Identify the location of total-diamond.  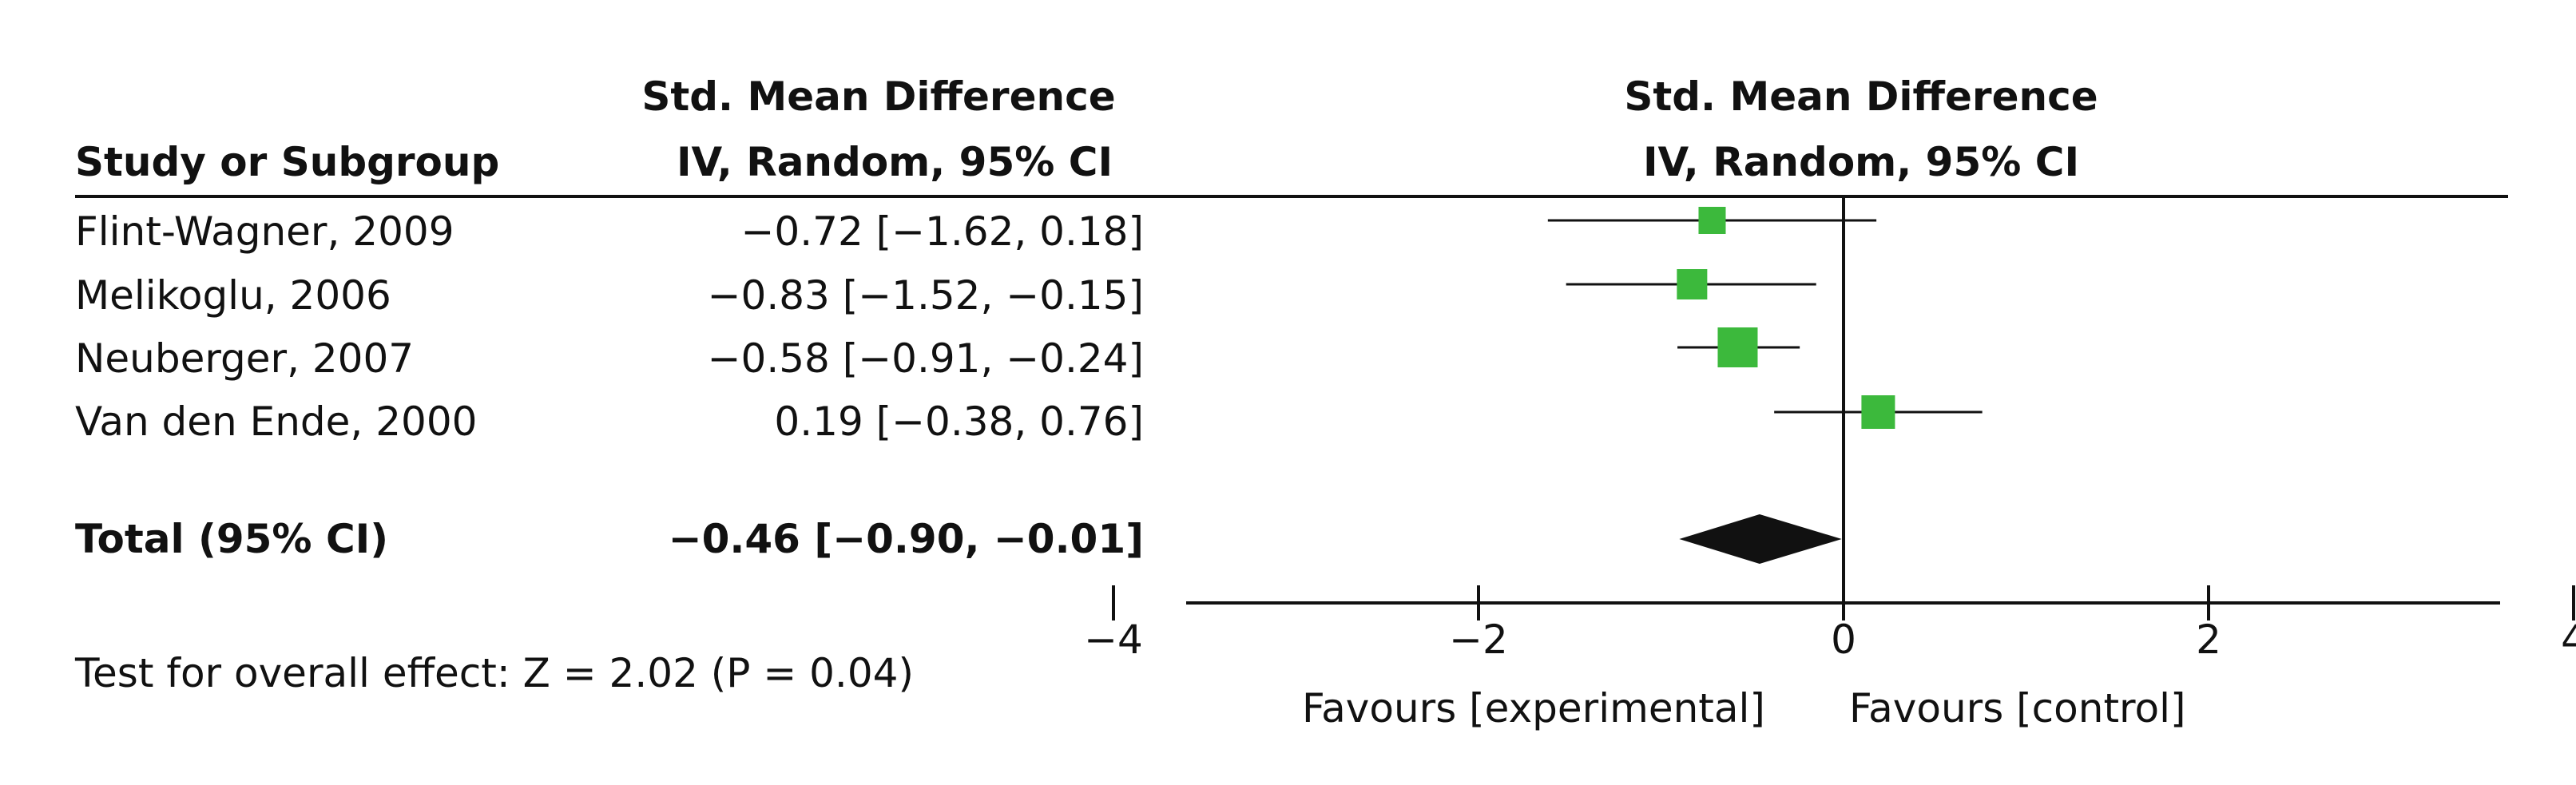
(1760, 539).